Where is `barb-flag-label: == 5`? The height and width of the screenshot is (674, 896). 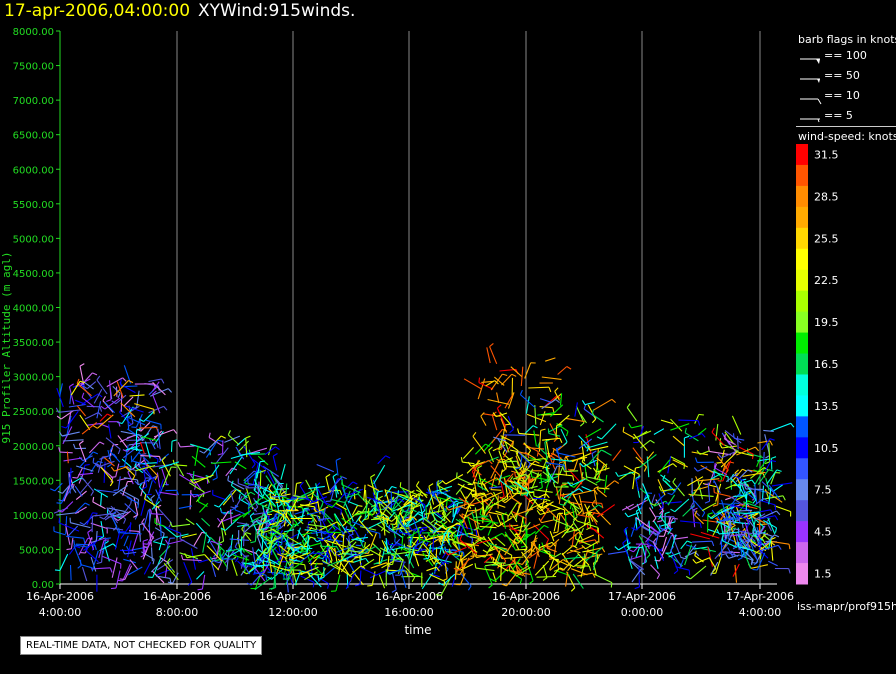 barb-flag-label: == 5 is located at coordinates (838, 115).